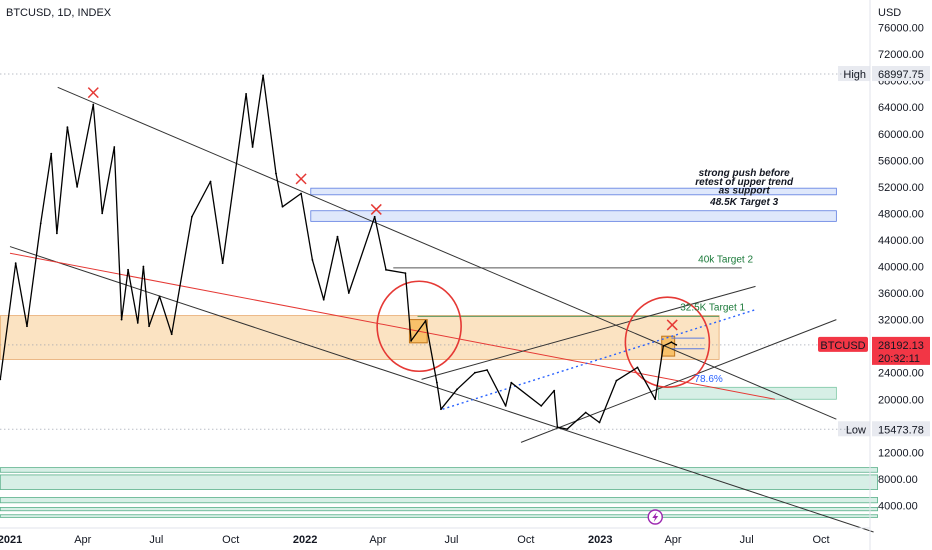 This screenshot has width=932, height=550. I want to click on green-zone-fib, so click(747, 393).